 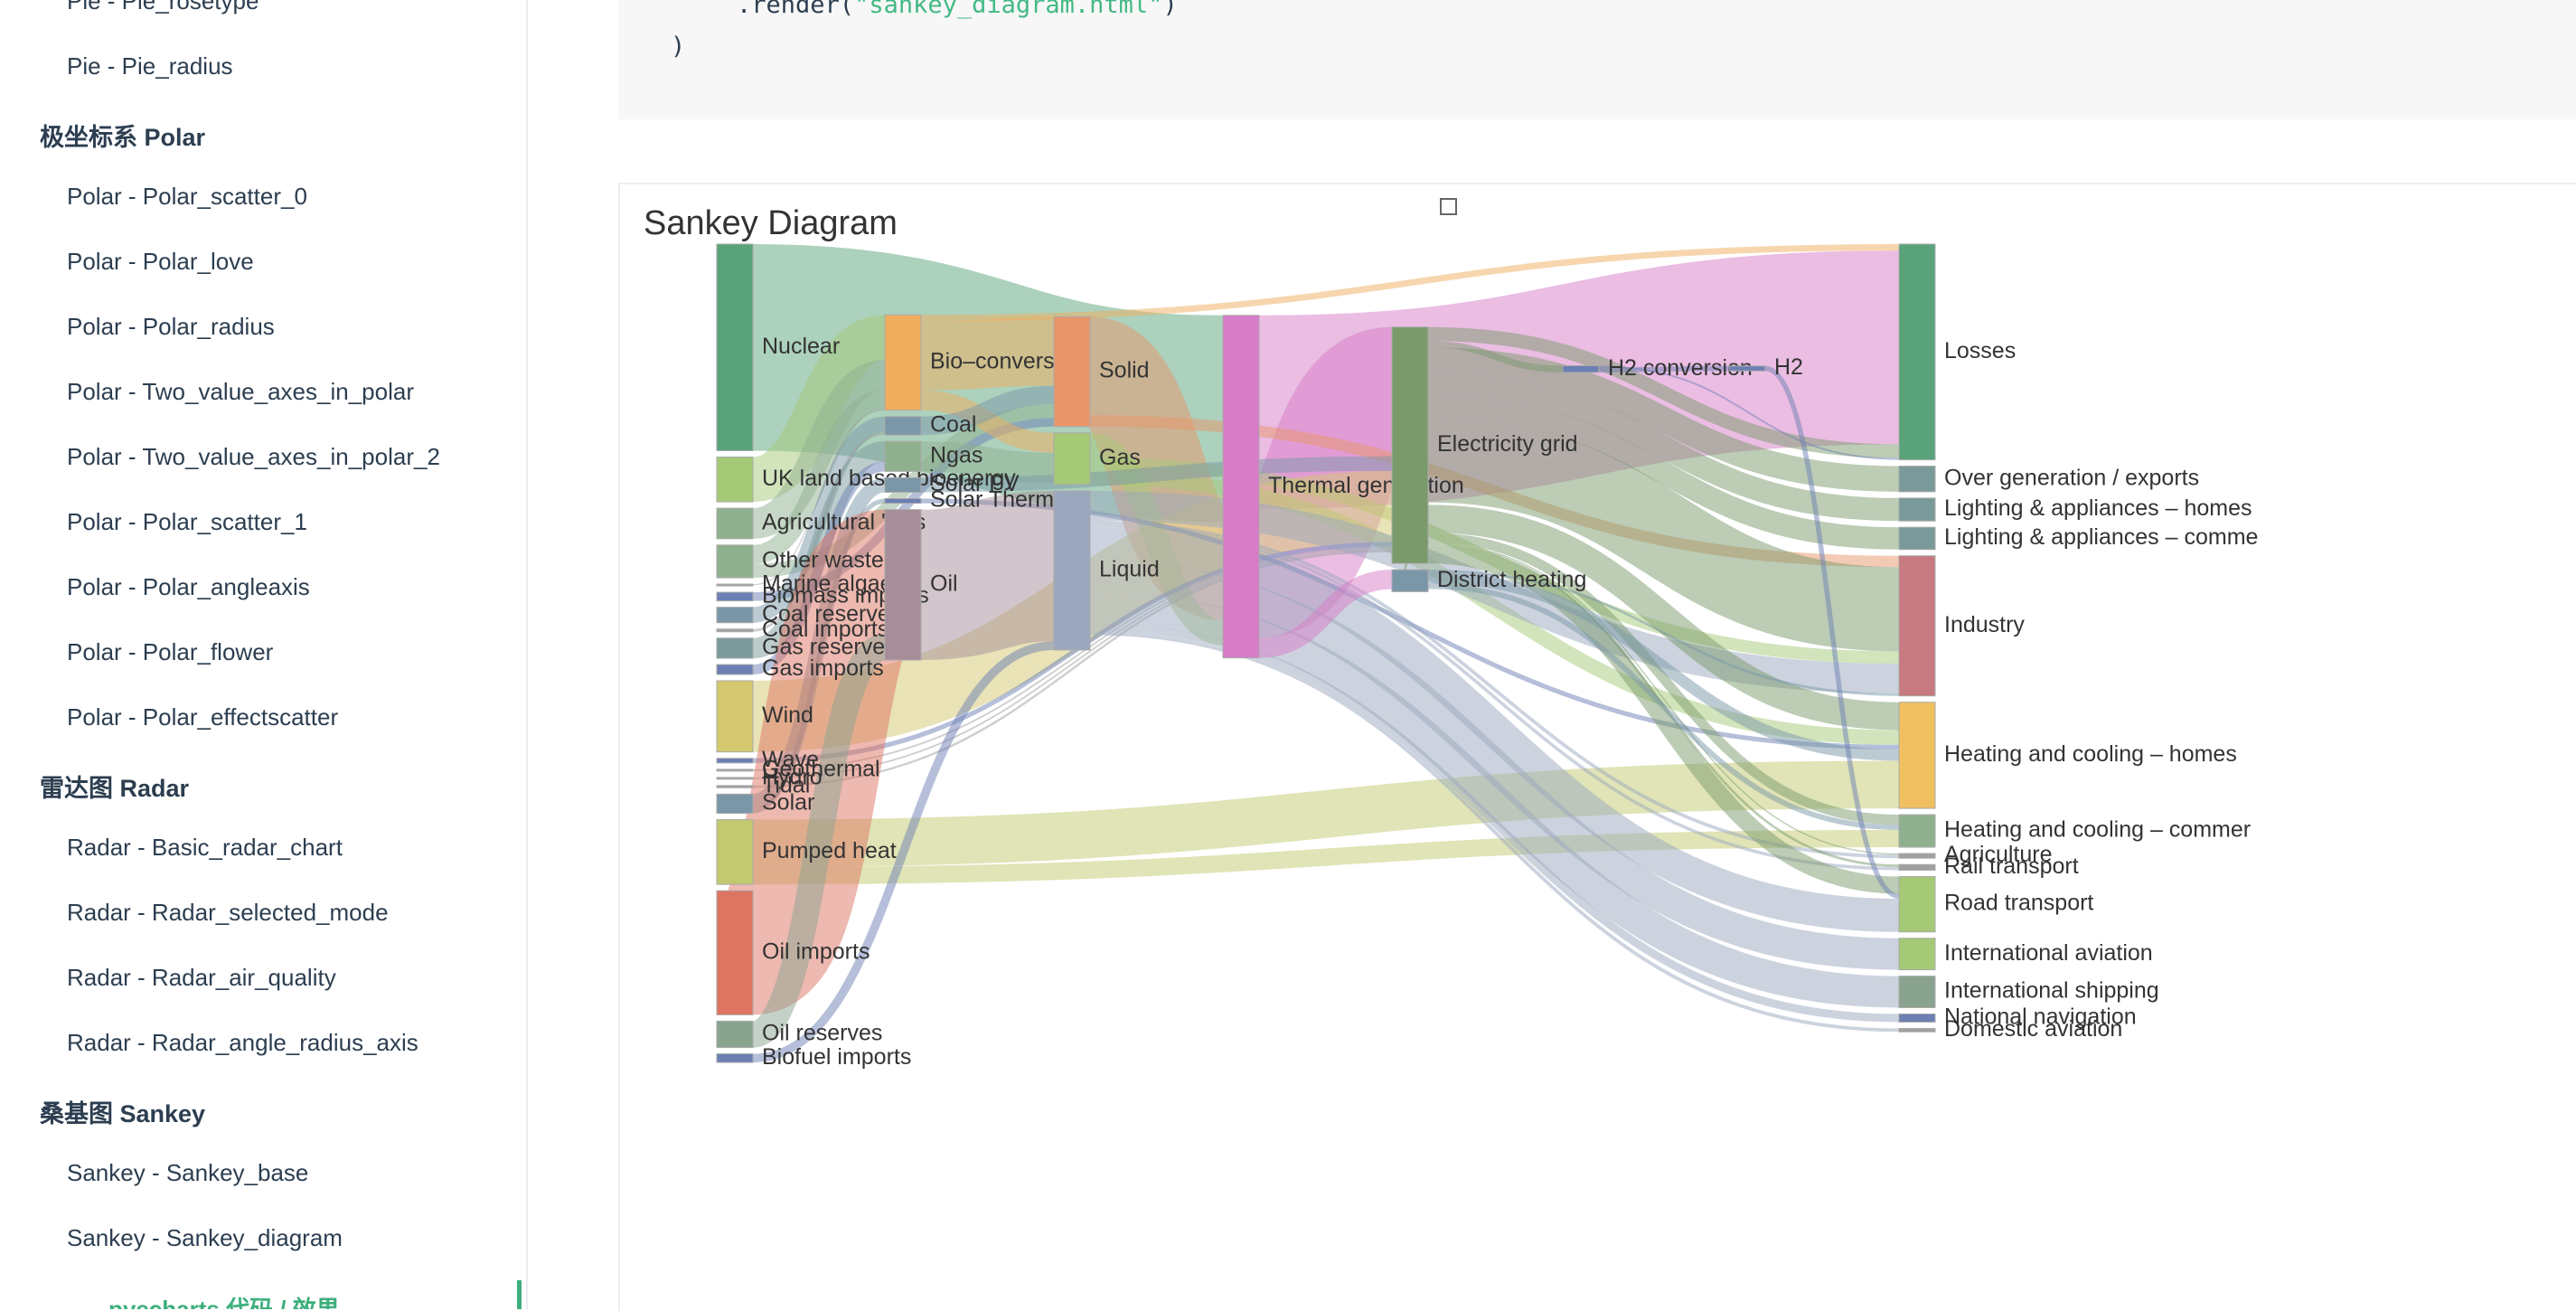 What do you see at coordinates (1917, 352) in the screenshot?
I see `sankey-node-losses` at bounding box center [1917, 352].